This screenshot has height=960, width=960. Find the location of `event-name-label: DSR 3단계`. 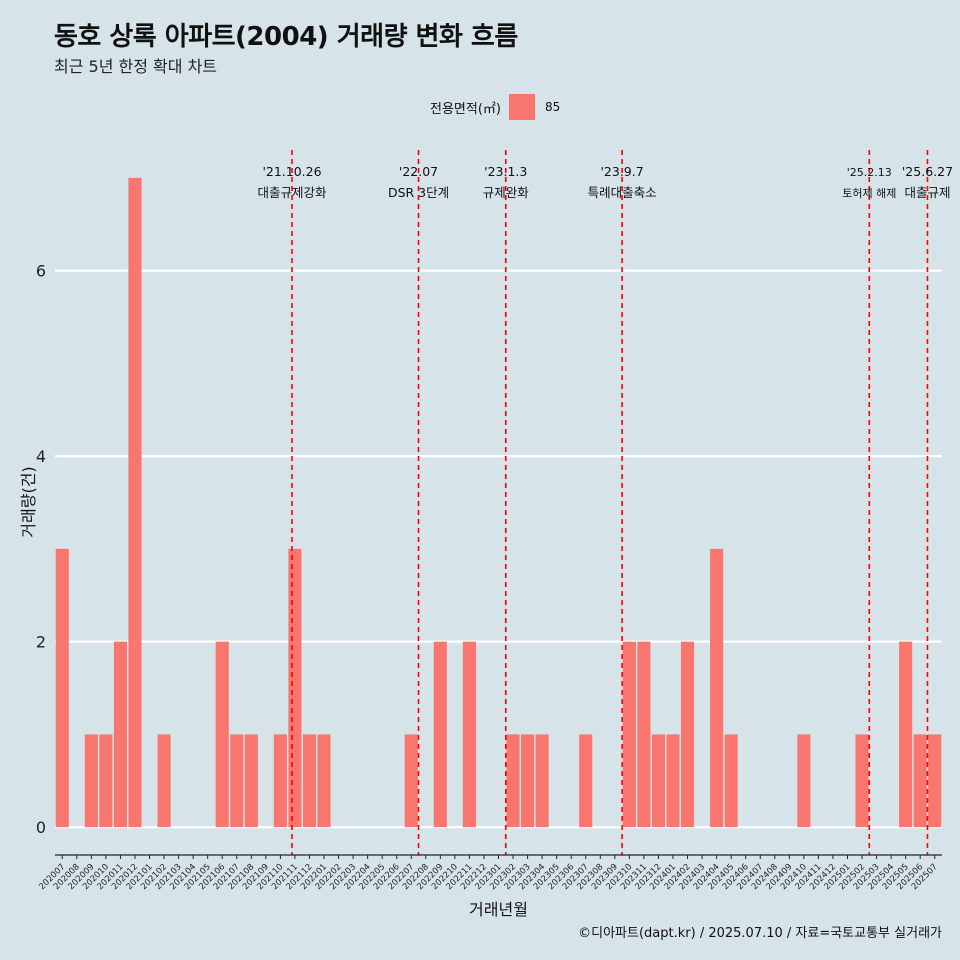

event-name-label: DSR 3단계 is located at coordinates (418, 192).